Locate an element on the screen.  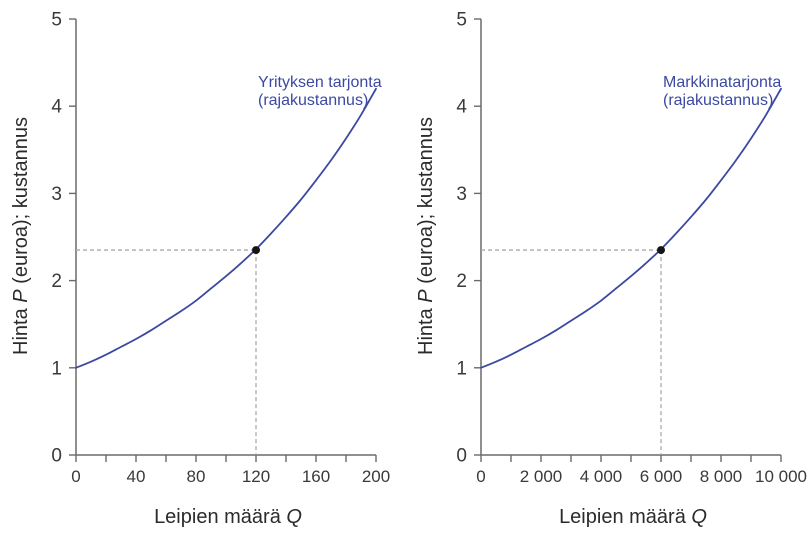
x-tick-label: 200 is located at coordinates (376, 476).